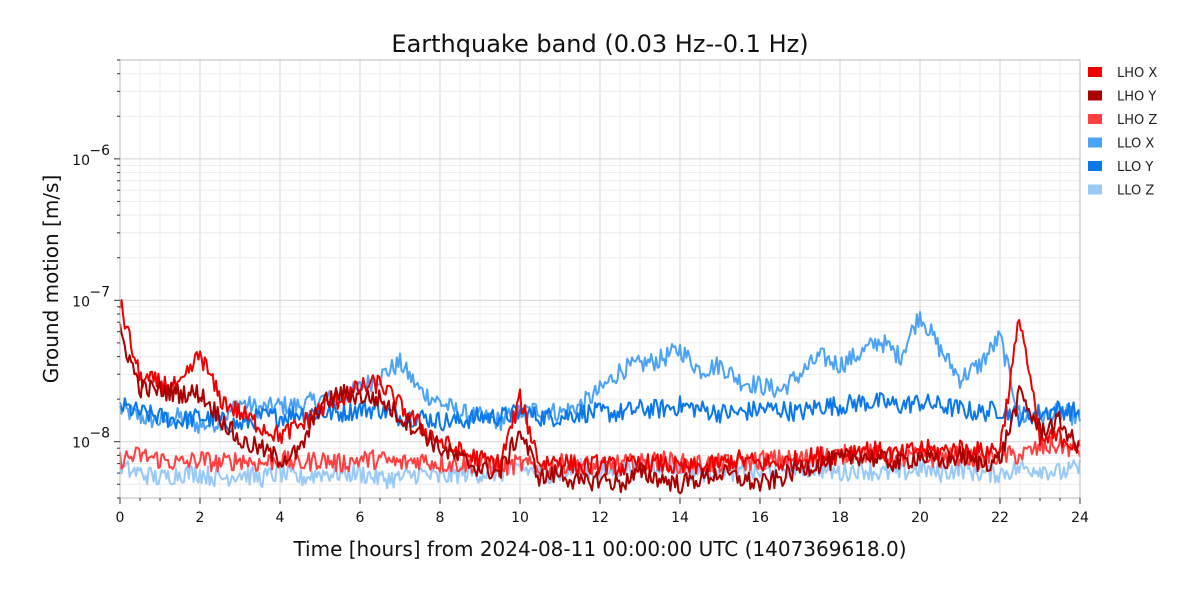 The image size is (1200, 600). I want to click on x-tick-label: 4, so click(280, 518).